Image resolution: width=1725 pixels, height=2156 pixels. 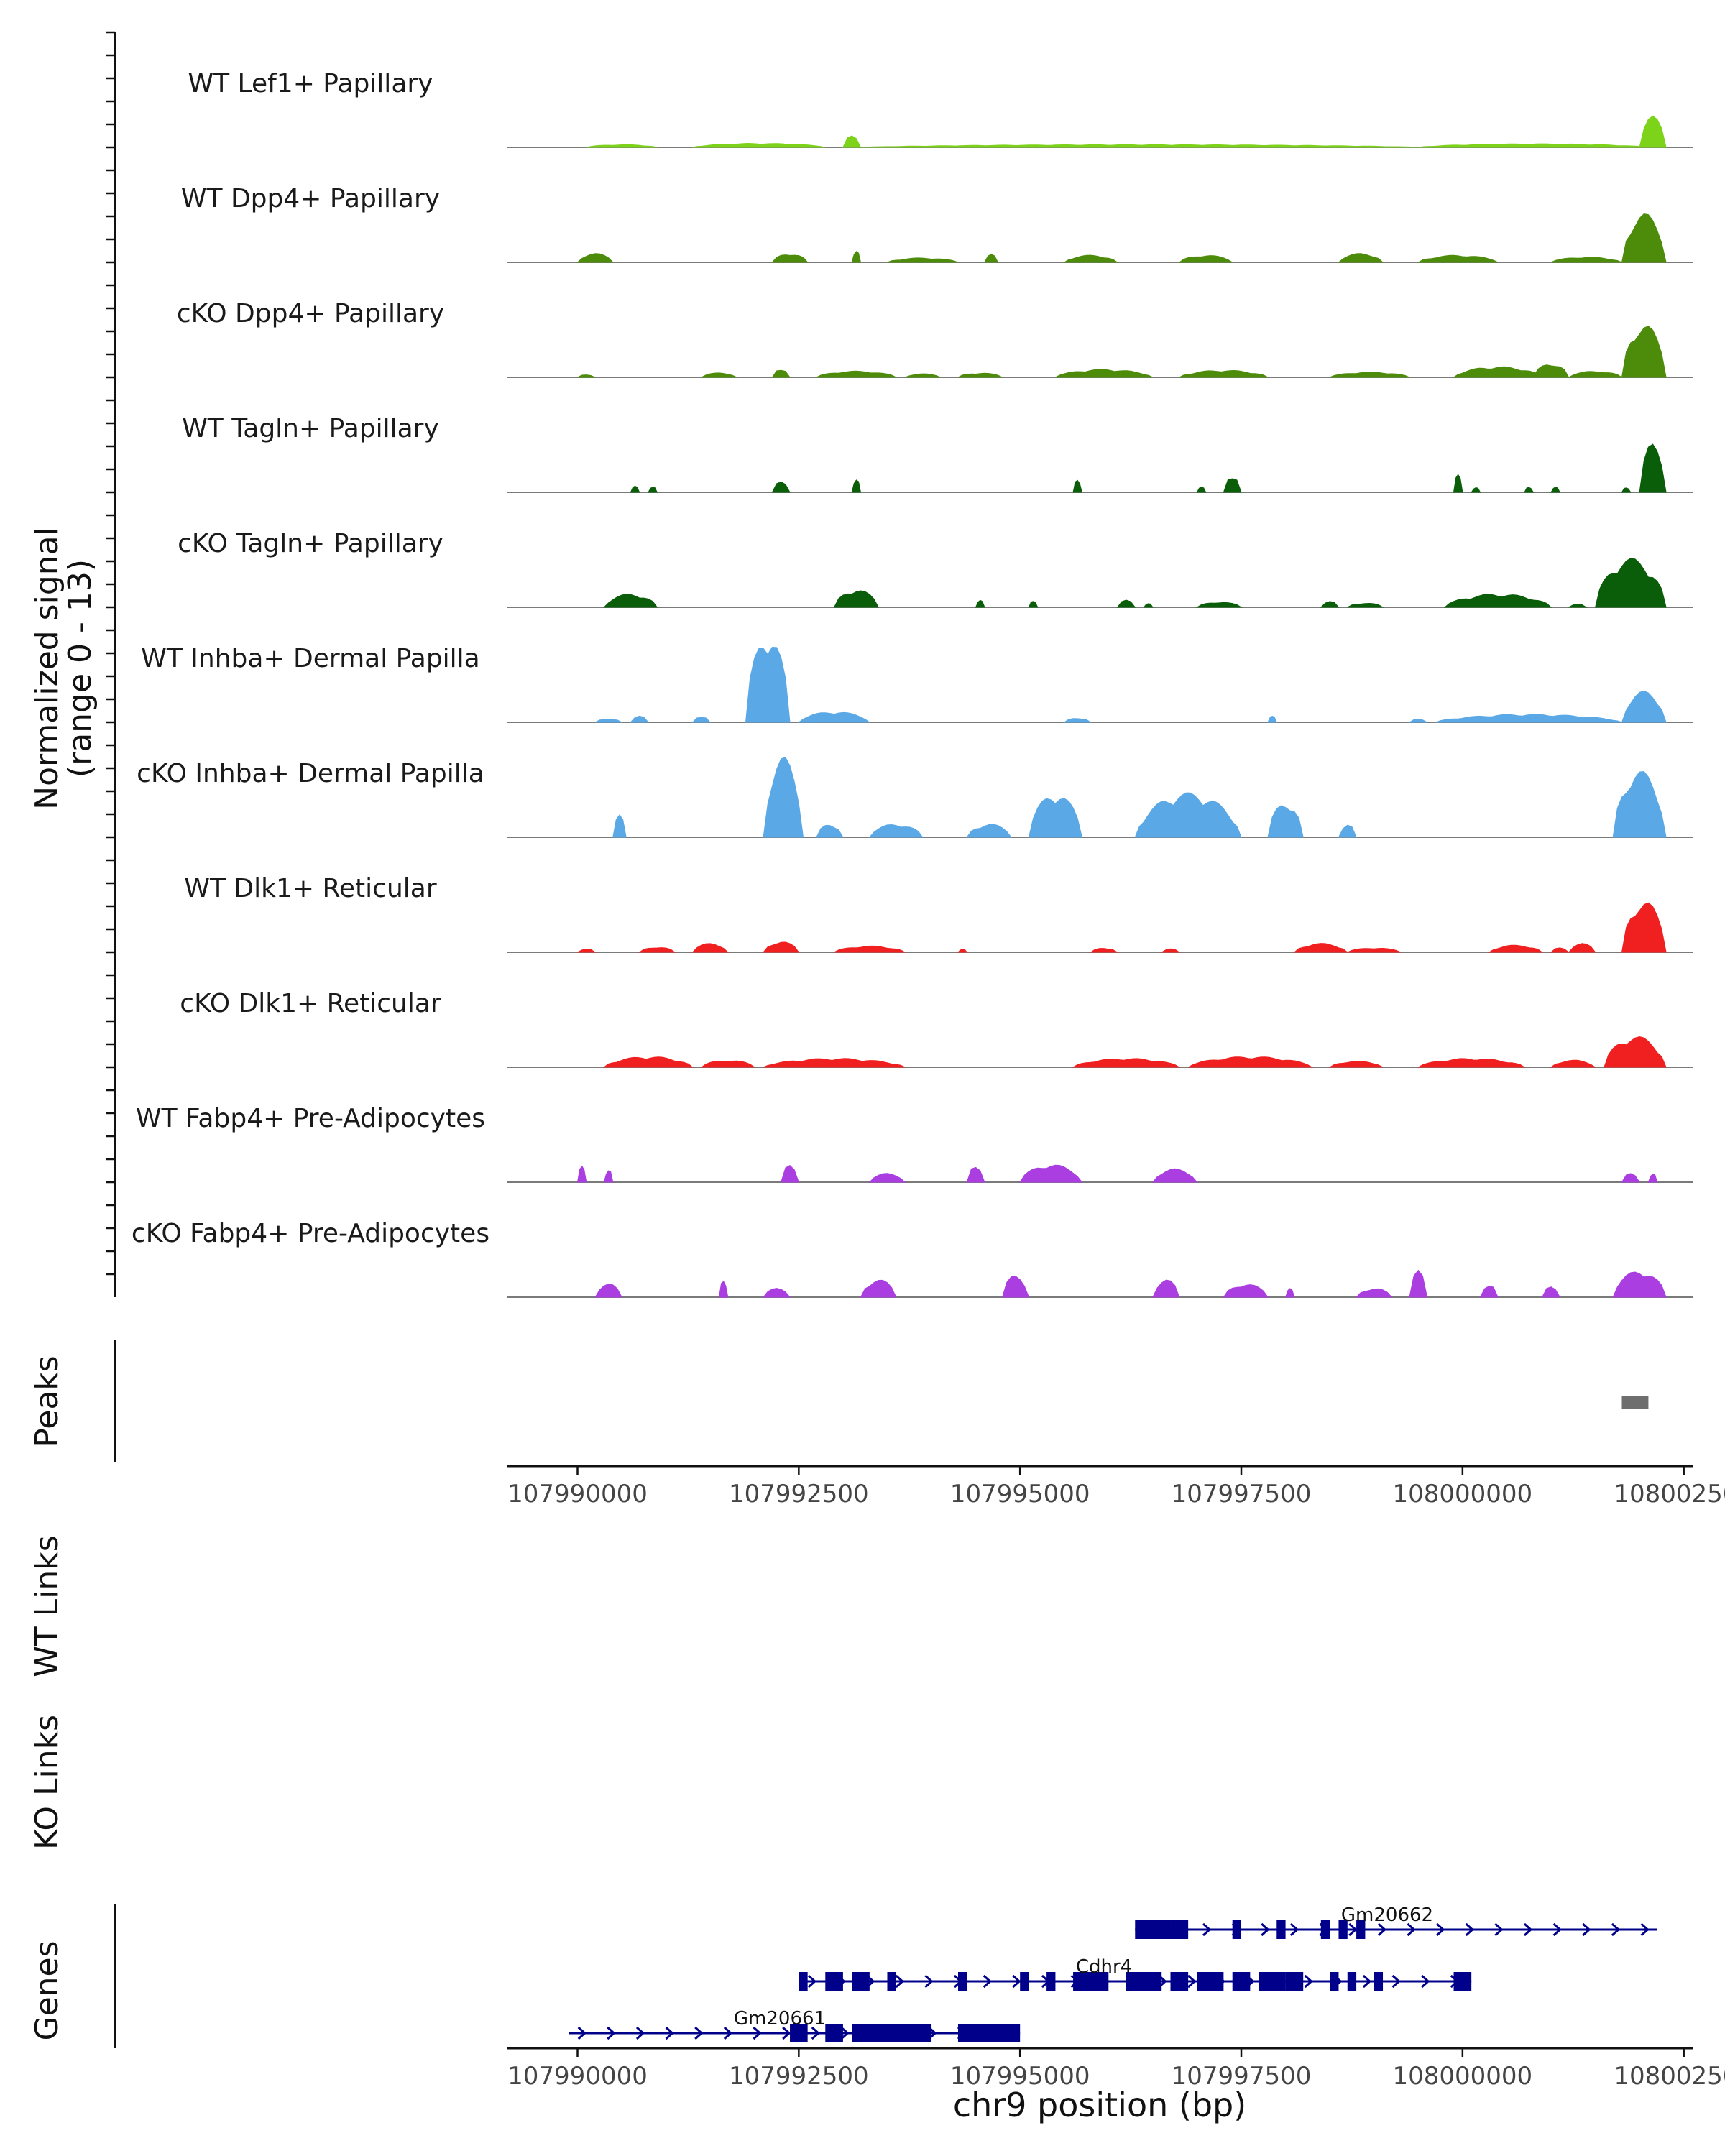 I want to click on track-label: WT Dpp4+ Papillary, so click(x=310, y=199).